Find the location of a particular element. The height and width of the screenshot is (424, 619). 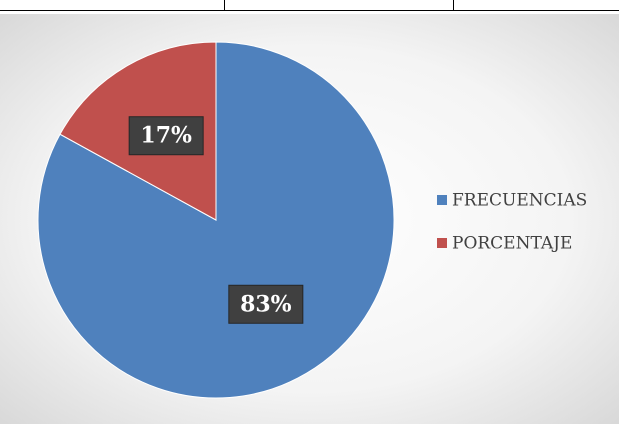

legend-label: PORCENTAJE is located at coordinates (512, 244).